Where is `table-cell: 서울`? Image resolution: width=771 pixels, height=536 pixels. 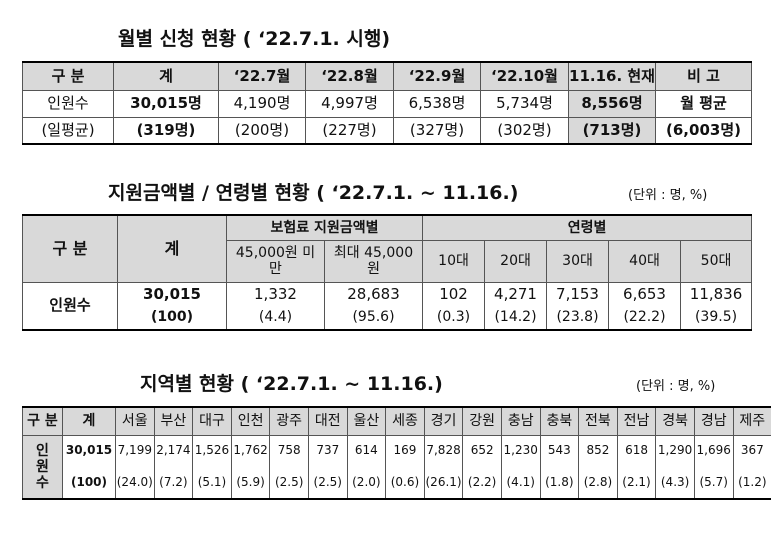 table-cell: 서울 is located at coordinates (135, 421).